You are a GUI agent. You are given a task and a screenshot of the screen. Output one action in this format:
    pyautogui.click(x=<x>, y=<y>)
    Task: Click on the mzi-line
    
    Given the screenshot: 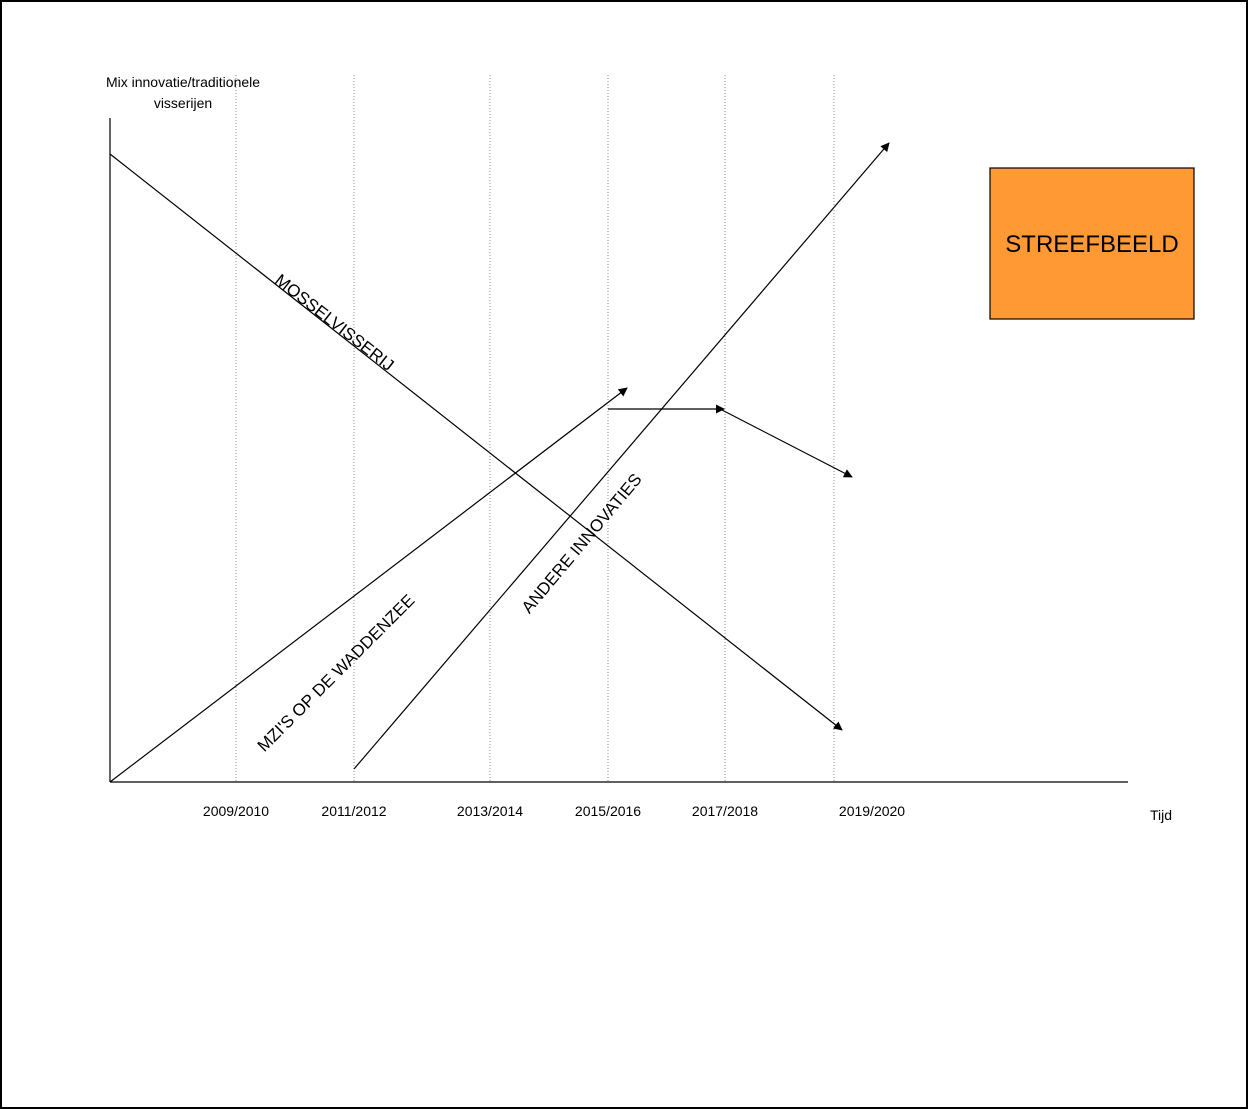 What is the action you would take?
    pyautogui.click(x=368, y=585)
    